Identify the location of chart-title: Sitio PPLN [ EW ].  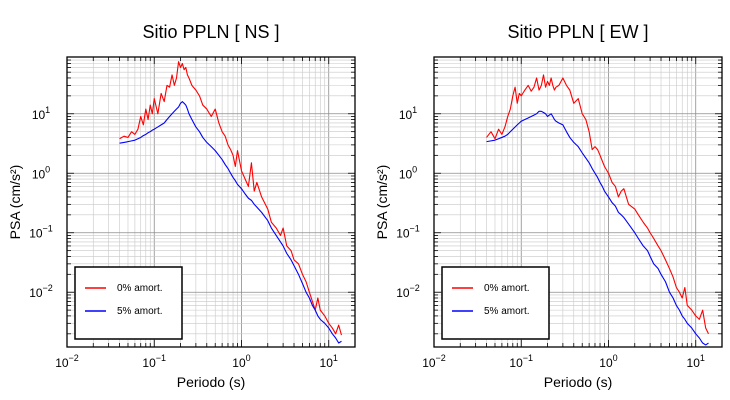
(577, 32).